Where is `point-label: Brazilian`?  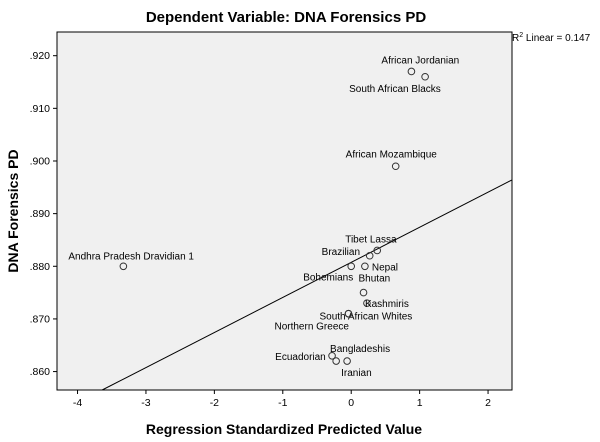 point-label: Brazilian is located at coordinates (341, 252).